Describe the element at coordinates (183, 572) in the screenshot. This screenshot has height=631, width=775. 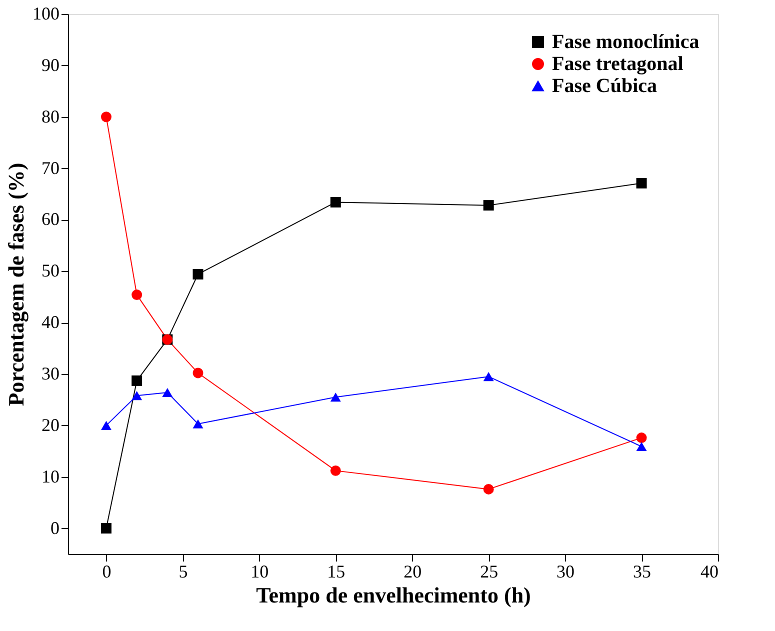
I see `x-tick-label: 5` at that location.